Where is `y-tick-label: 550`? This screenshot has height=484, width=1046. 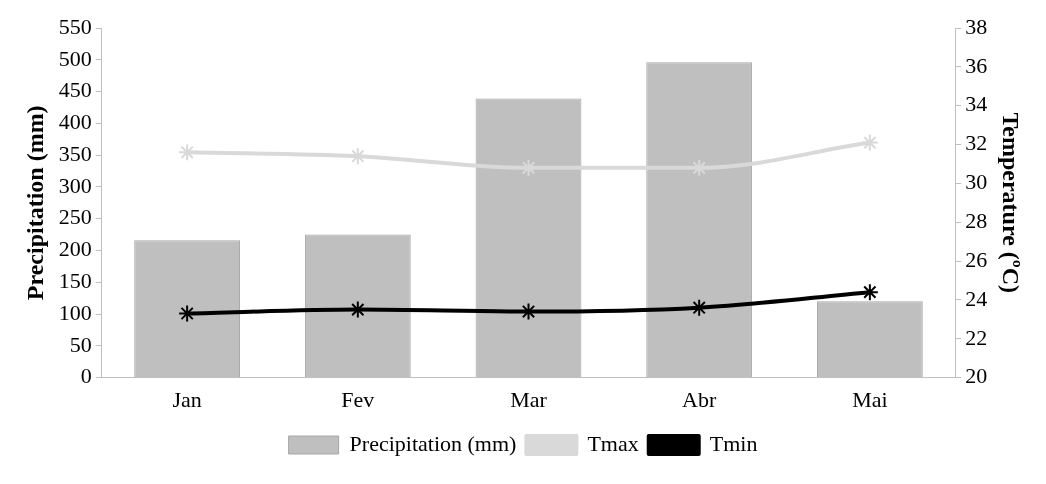 y-tick-label: 550 is located at coordinates (75, 26).